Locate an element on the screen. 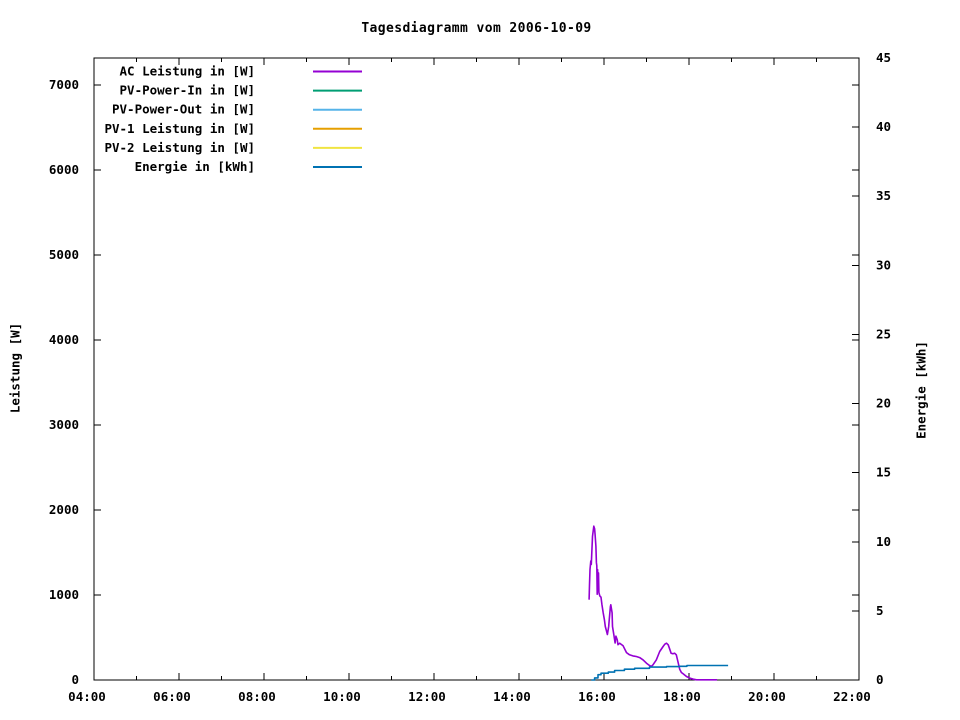 This screenshot has width=960, height=720. x-tick-label: 04:00 is located at coordinates (87, 696).